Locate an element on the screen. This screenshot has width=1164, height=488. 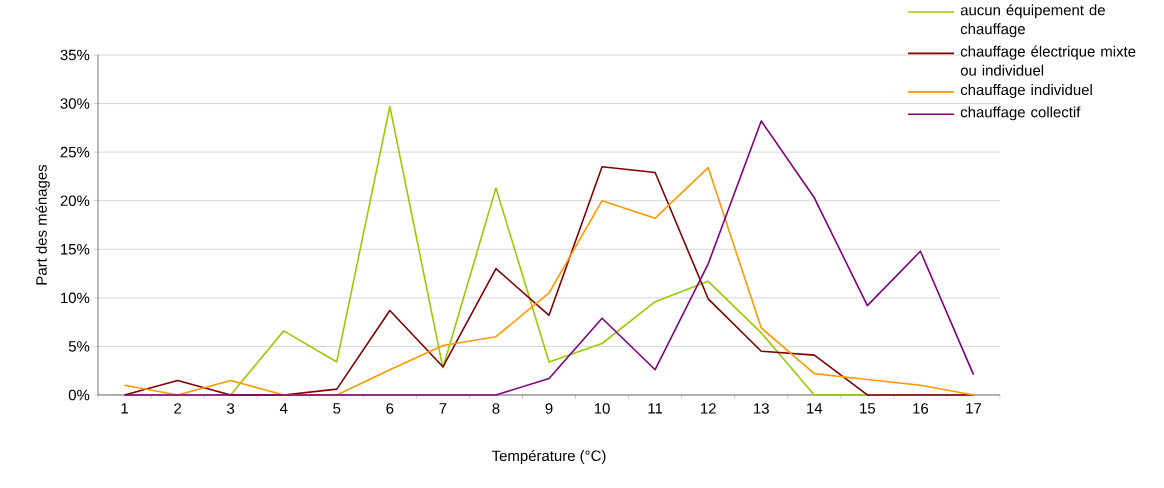
y-tick-label: 5% is located at coordinates (79, 346).